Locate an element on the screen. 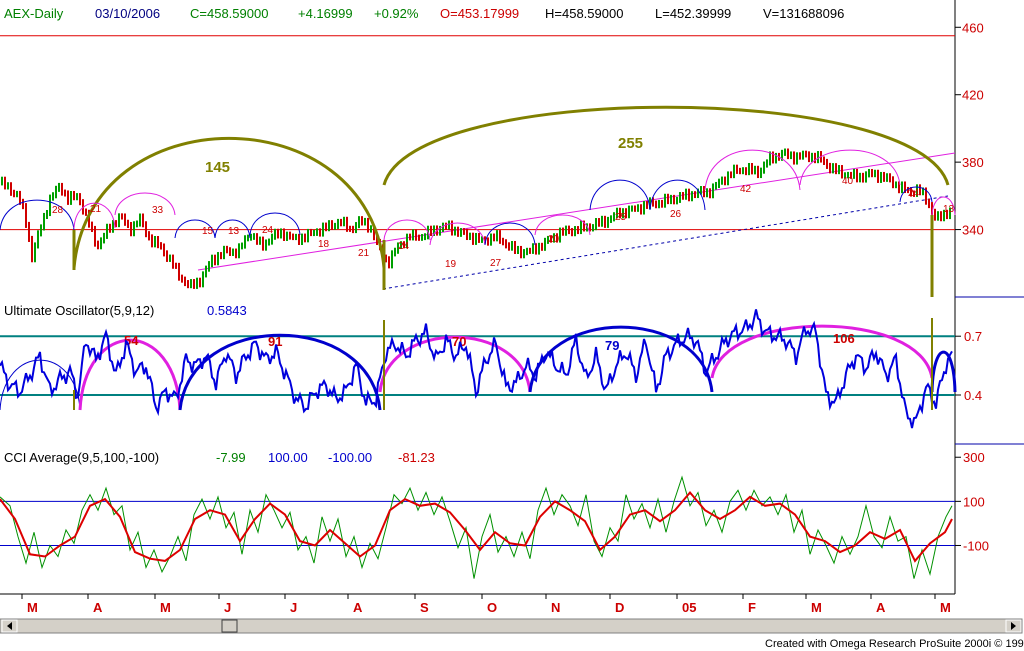  header-high: H=458.59000 is located at coordinates (584, 13).